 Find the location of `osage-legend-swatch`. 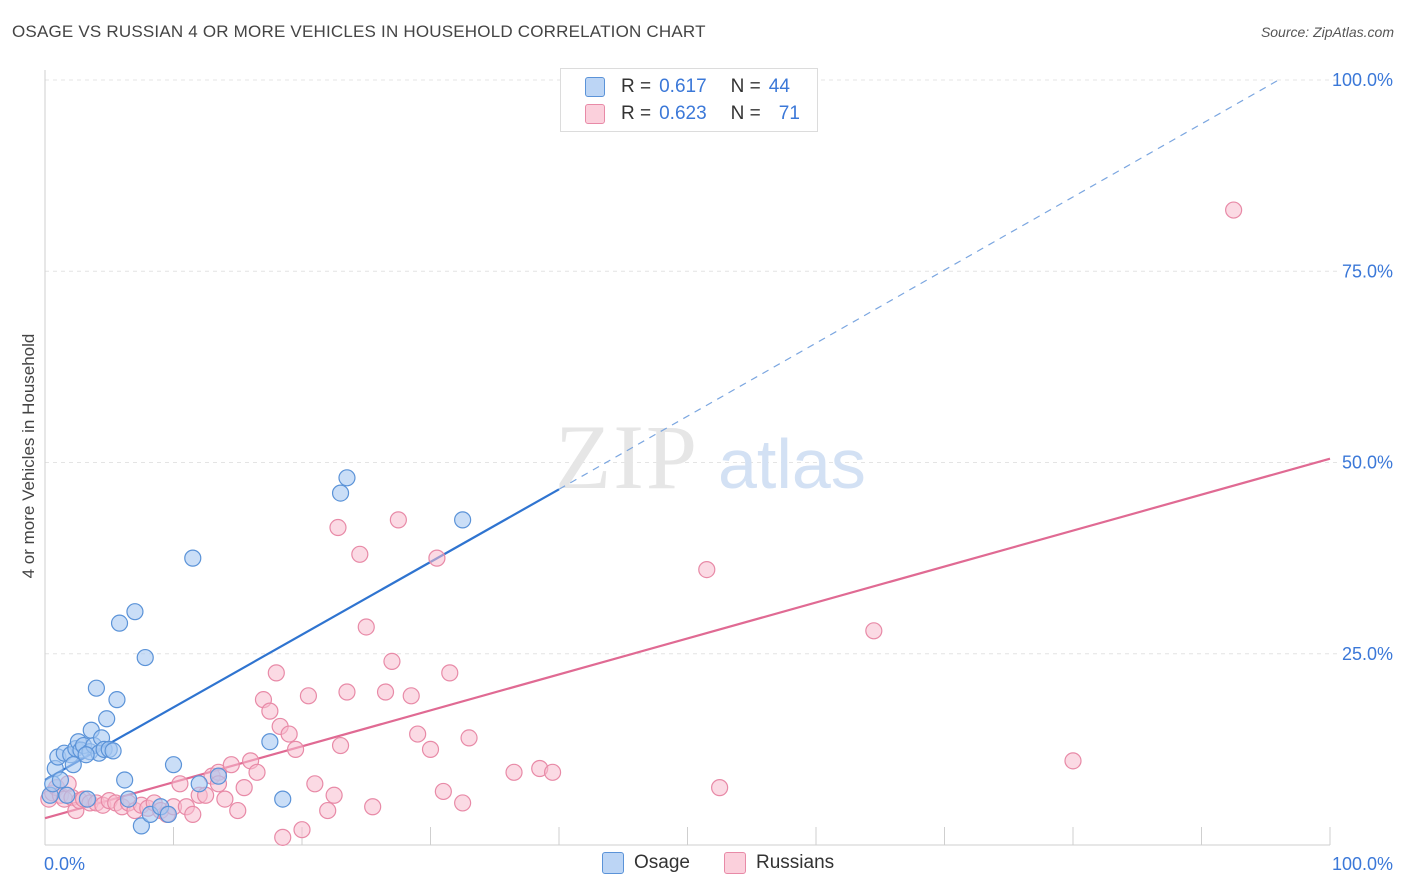

osage-legend-swatch is located at coordinates (613, 863).